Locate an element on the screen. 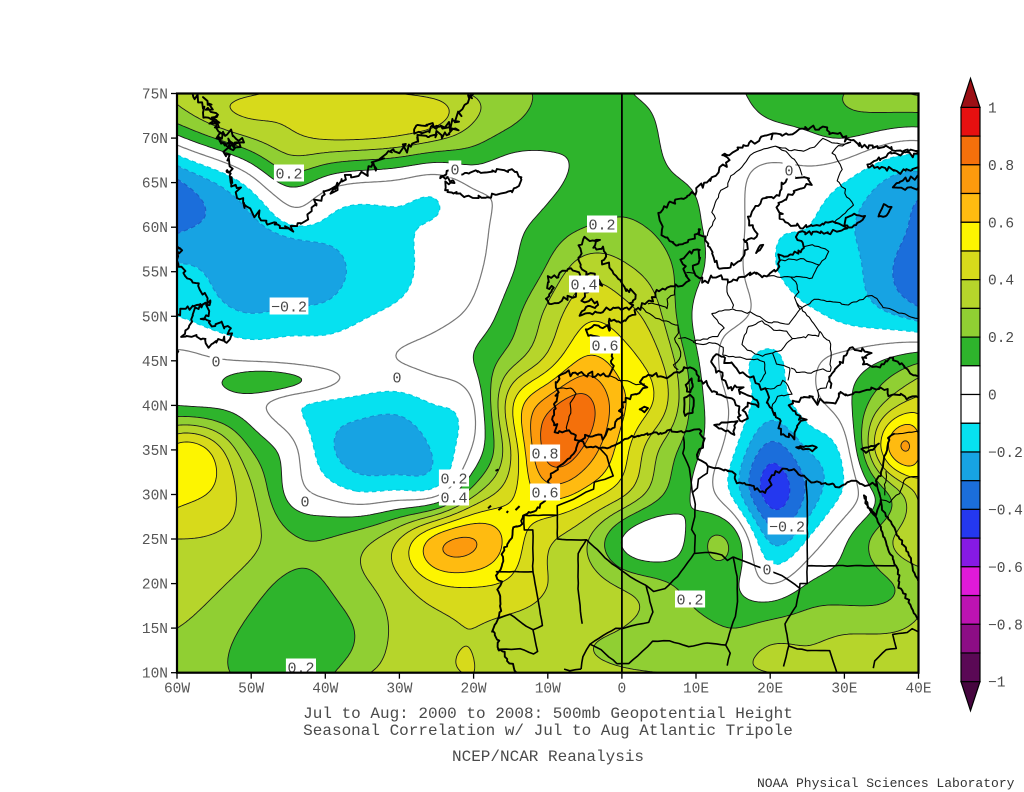 The image size is (1024, 792). svg-text: −0.6 is located at coordinates (1005, 569).